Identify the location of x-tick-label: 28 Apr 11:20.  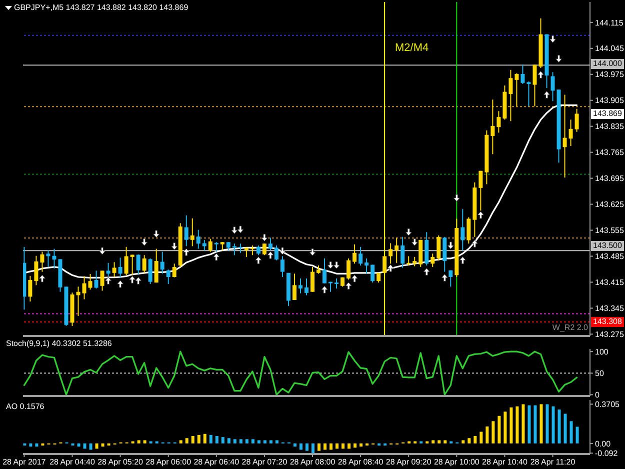
(553, 462).